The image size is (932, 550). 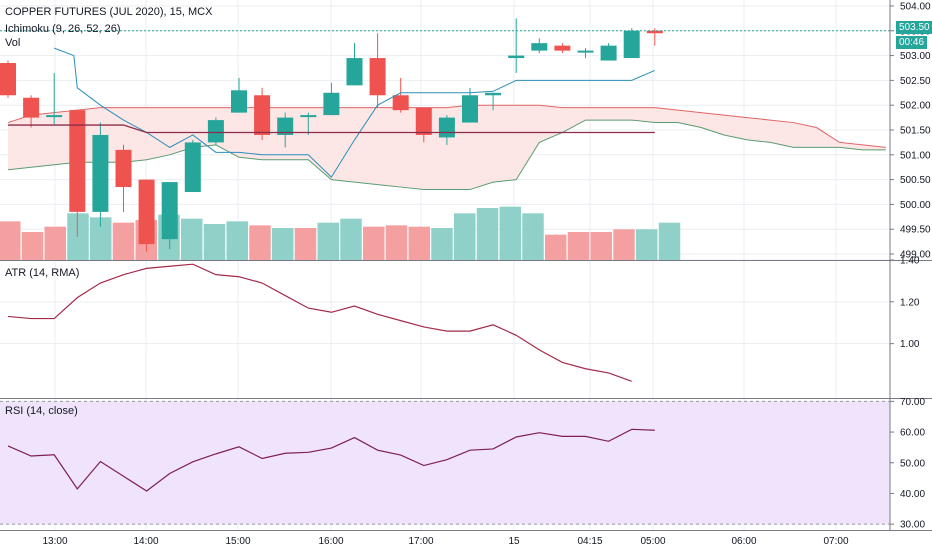 I want to click on volume-legend: Vol, so click(x=13, y=43).